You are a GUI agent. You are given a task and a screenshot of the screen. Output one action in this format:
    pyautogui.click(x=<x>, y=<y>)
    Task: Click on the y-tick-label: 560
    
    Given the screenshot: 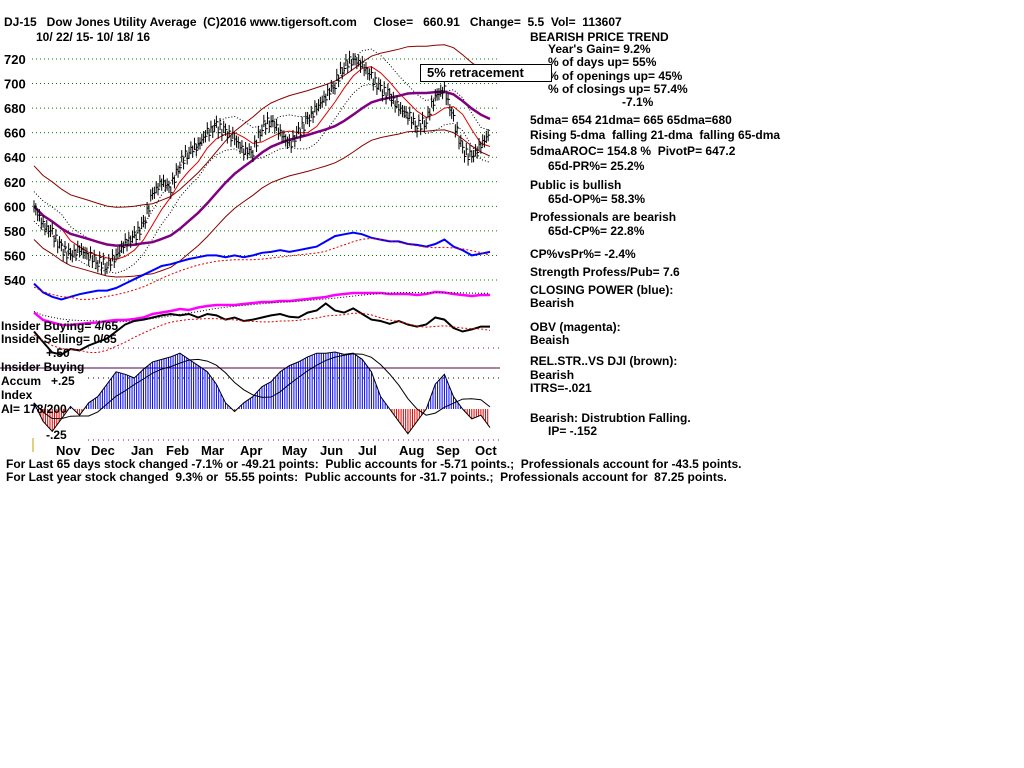 What is the action you would take?
    pyautogui.click(x=15, y=255)
    